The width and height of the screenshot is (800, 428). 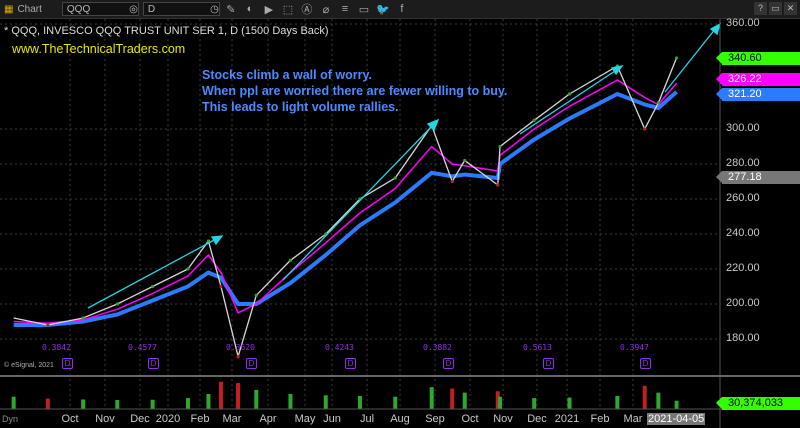 I want to click on symbol-input: QQQ ◎, so click(x=100, y=9).